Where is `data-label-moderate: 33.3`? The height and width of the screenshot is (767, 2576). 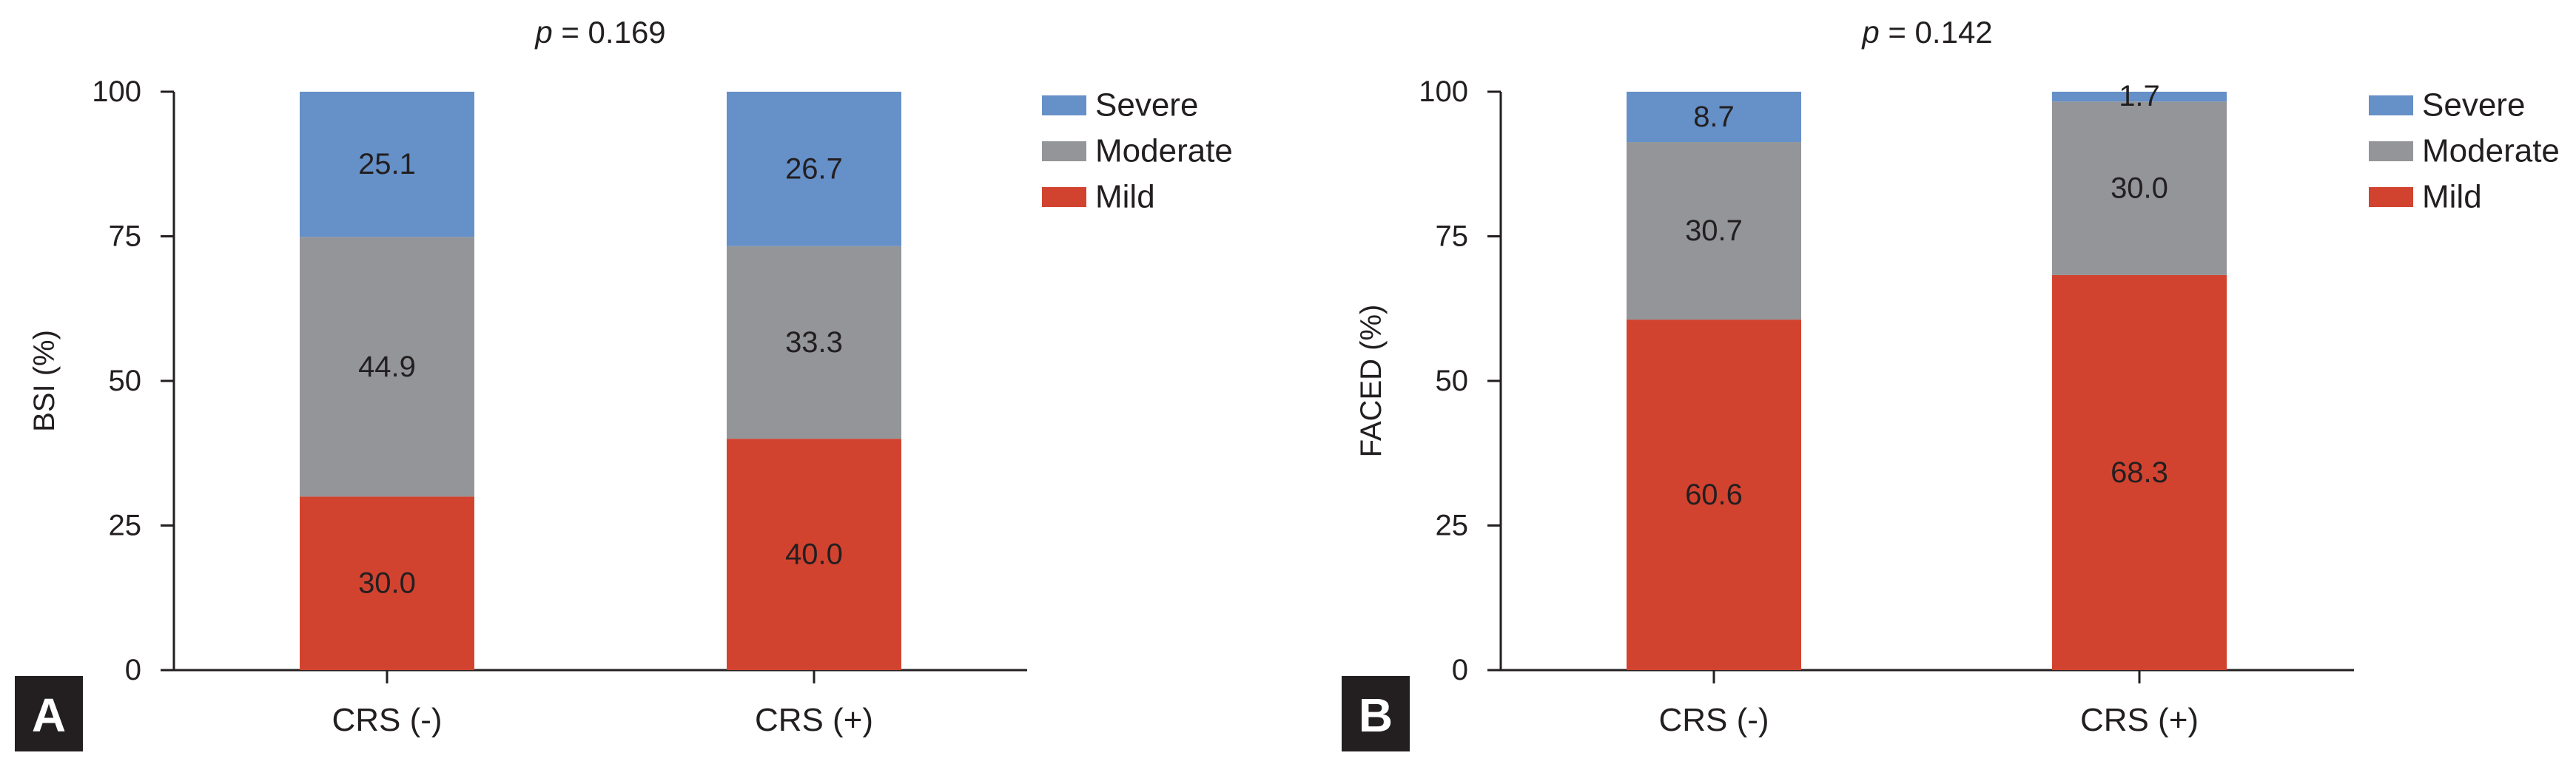 data-label-moderate: 33.3 is located at coordinates (814, 342).